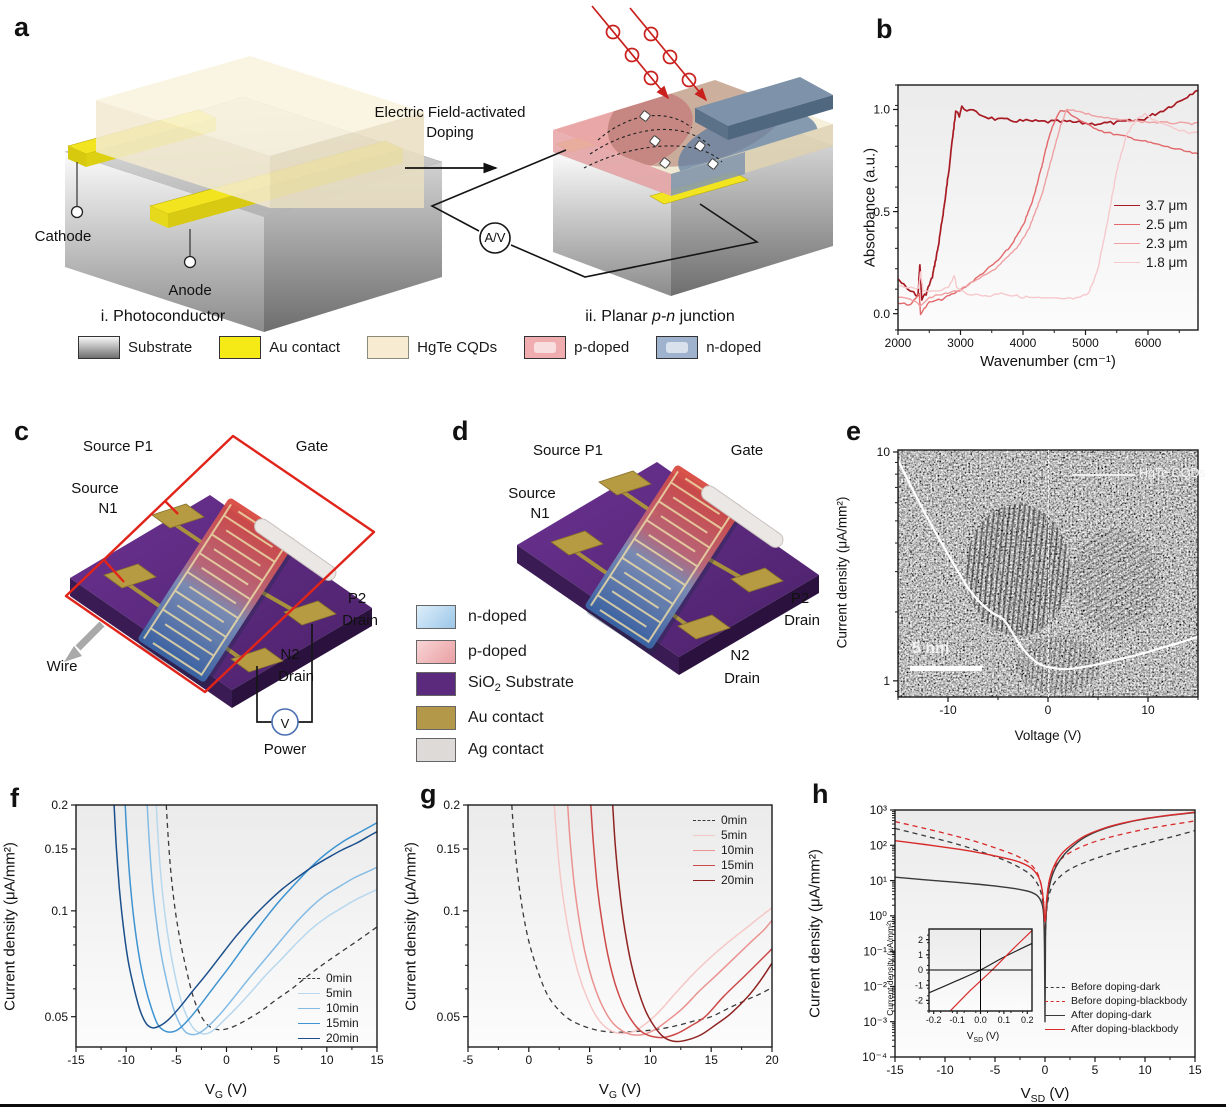 This screenshot has height=1117, width=1226. I want to click on inset-iv-chart: -0.2 -0.1 0.0 0.1 0.2 -2 -1 0 1 2, so click(962, 982).